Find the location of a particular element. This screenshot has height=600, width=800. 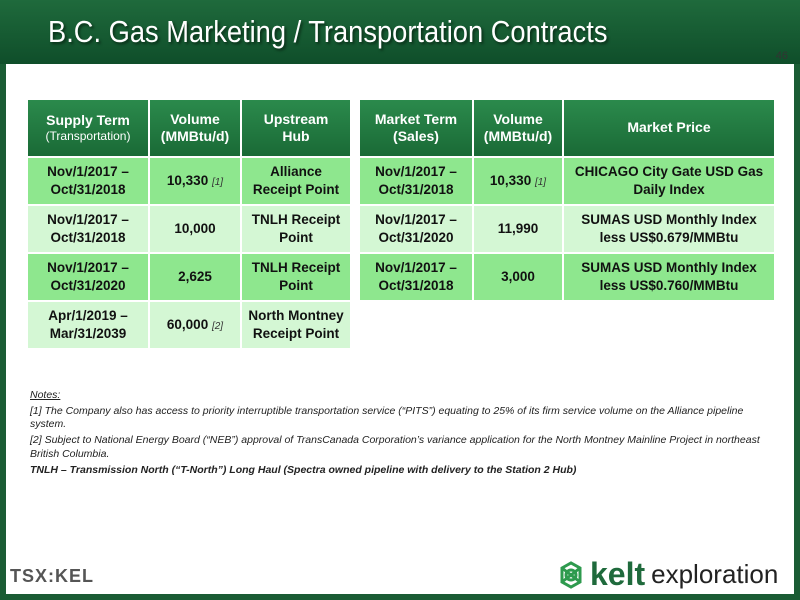

logo-name: kelt is located at coordinates (618, 574).